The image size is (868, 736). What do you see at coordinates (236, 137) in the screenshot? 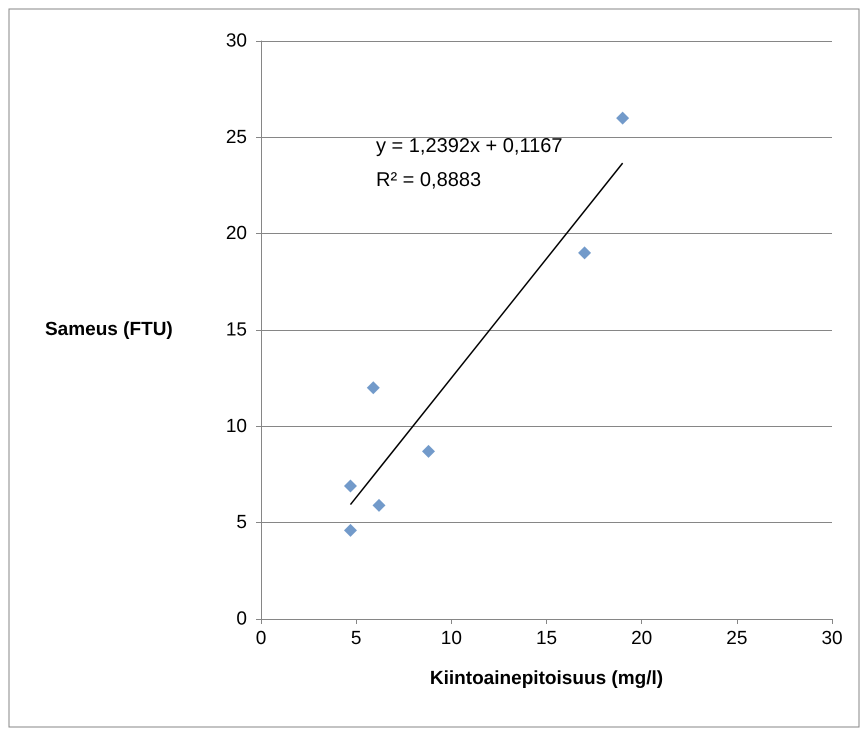
I see `y-tick-label: 25` at bounding box center [236, 137].